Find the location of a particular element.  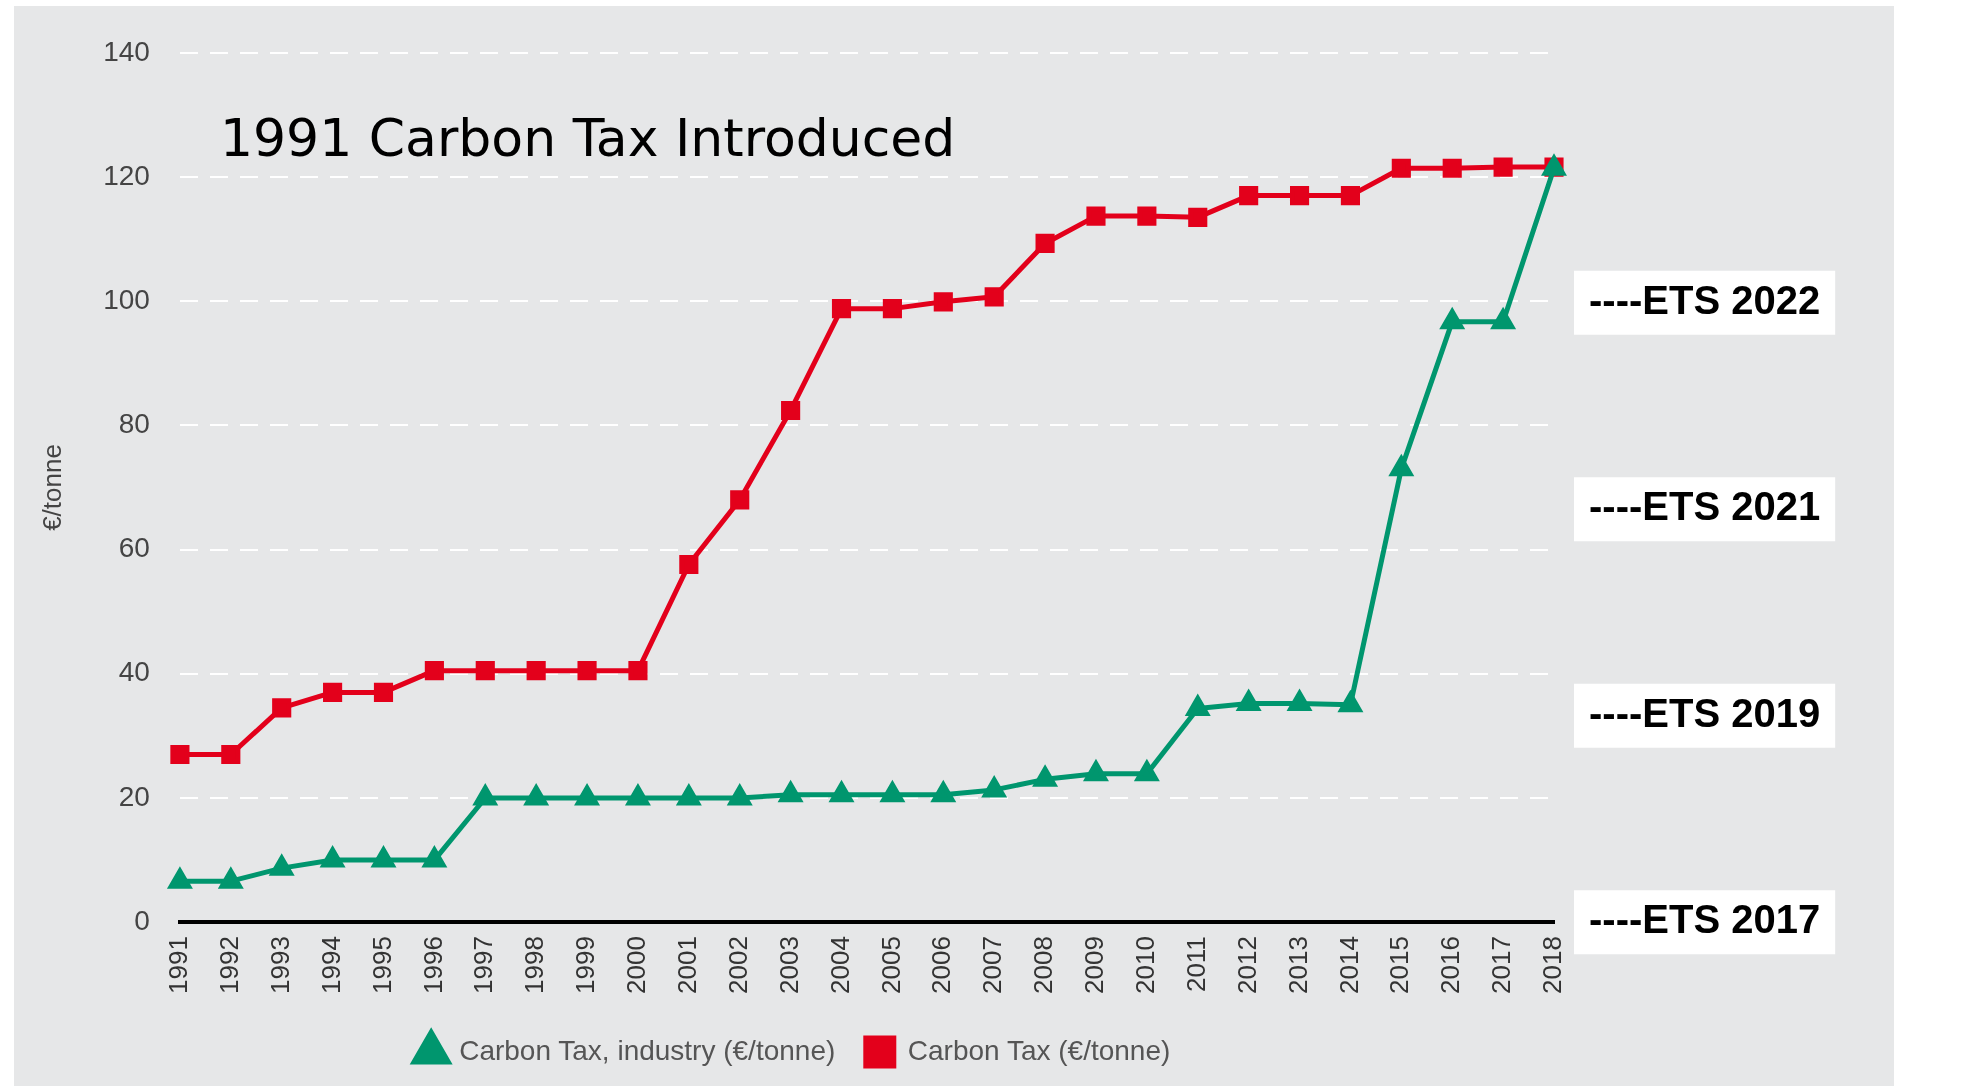

y-tick-label: 140 is located at coordinates (126, 51).